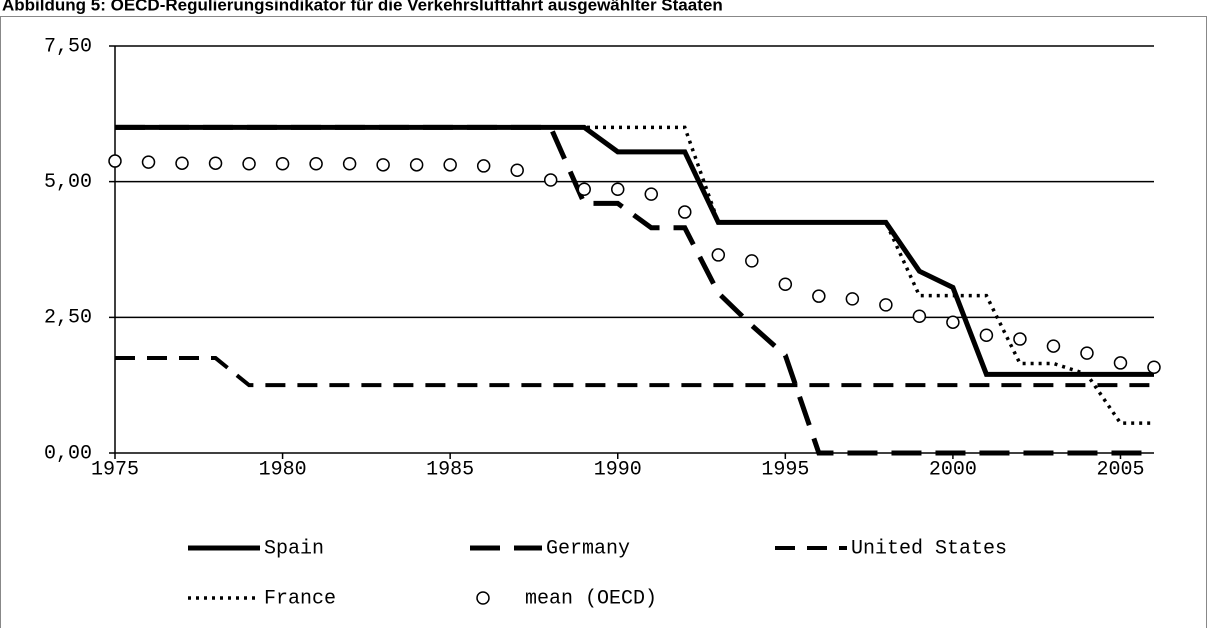  What do you see at coordinates (953, 469) in the screenshot?
I see `x-tick-label: 2000` at bounding box center [953, 469].